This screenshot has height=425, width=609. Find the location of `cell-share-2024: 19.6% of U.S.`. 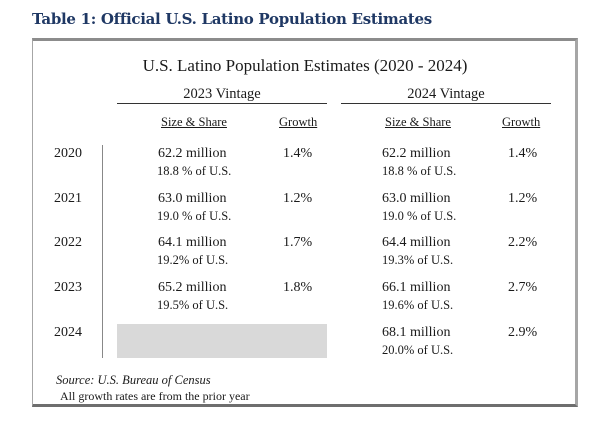

cell-share-2024: 19.6% of U.S. is located at coordinates (418, 305).